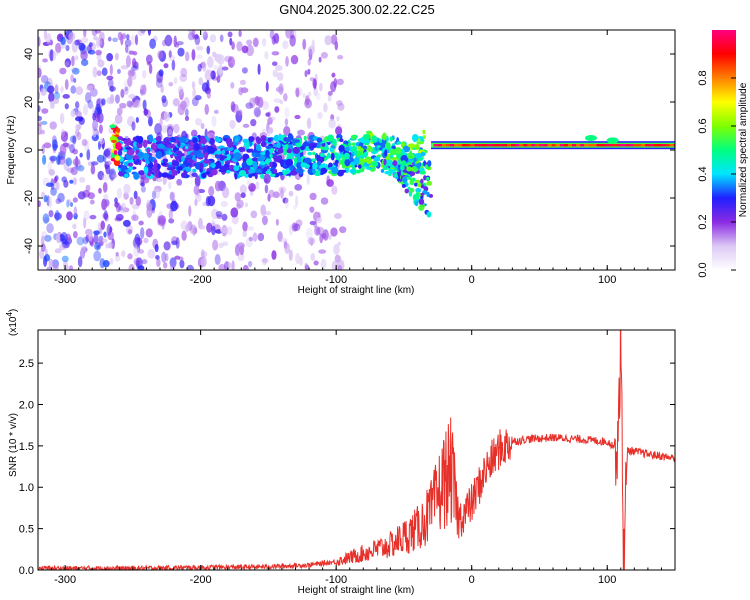 The width and height of the screenshot is (750, 600). What do you see at coordinates (29, 198) in the screenshot?
I see `y-tick-label: -20` at bounding box center [29, 198].